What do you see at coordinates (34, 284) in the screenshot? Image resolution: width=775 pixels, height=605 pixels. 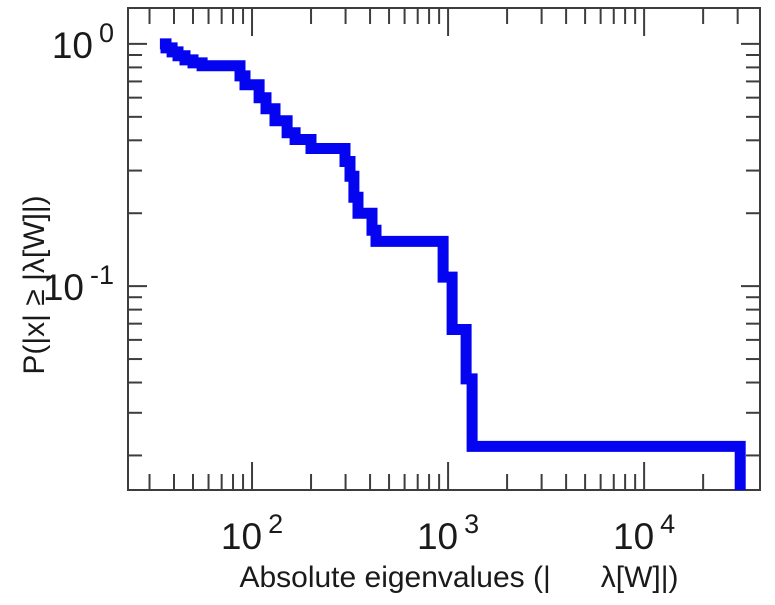 I see `y-axis-label: P(|x| ≥ |λ[W]|)` at bounding box center [34, 284].